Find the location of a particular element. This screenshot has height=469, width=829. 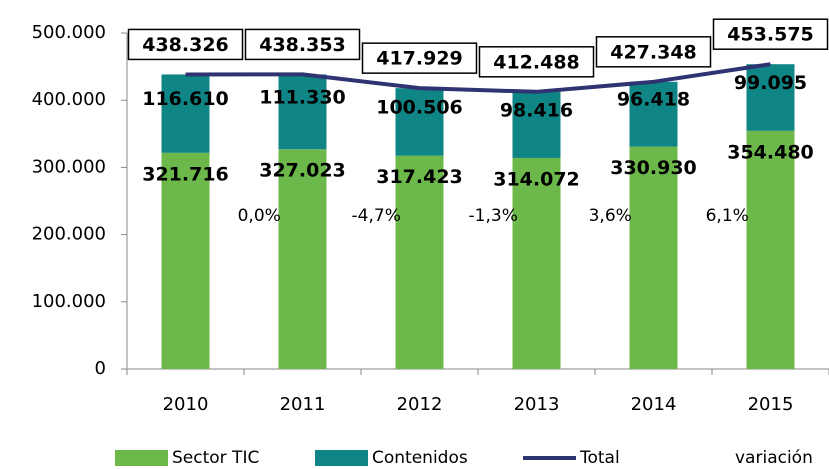

value-label: 330.930 is located at coordinates (653, 168).